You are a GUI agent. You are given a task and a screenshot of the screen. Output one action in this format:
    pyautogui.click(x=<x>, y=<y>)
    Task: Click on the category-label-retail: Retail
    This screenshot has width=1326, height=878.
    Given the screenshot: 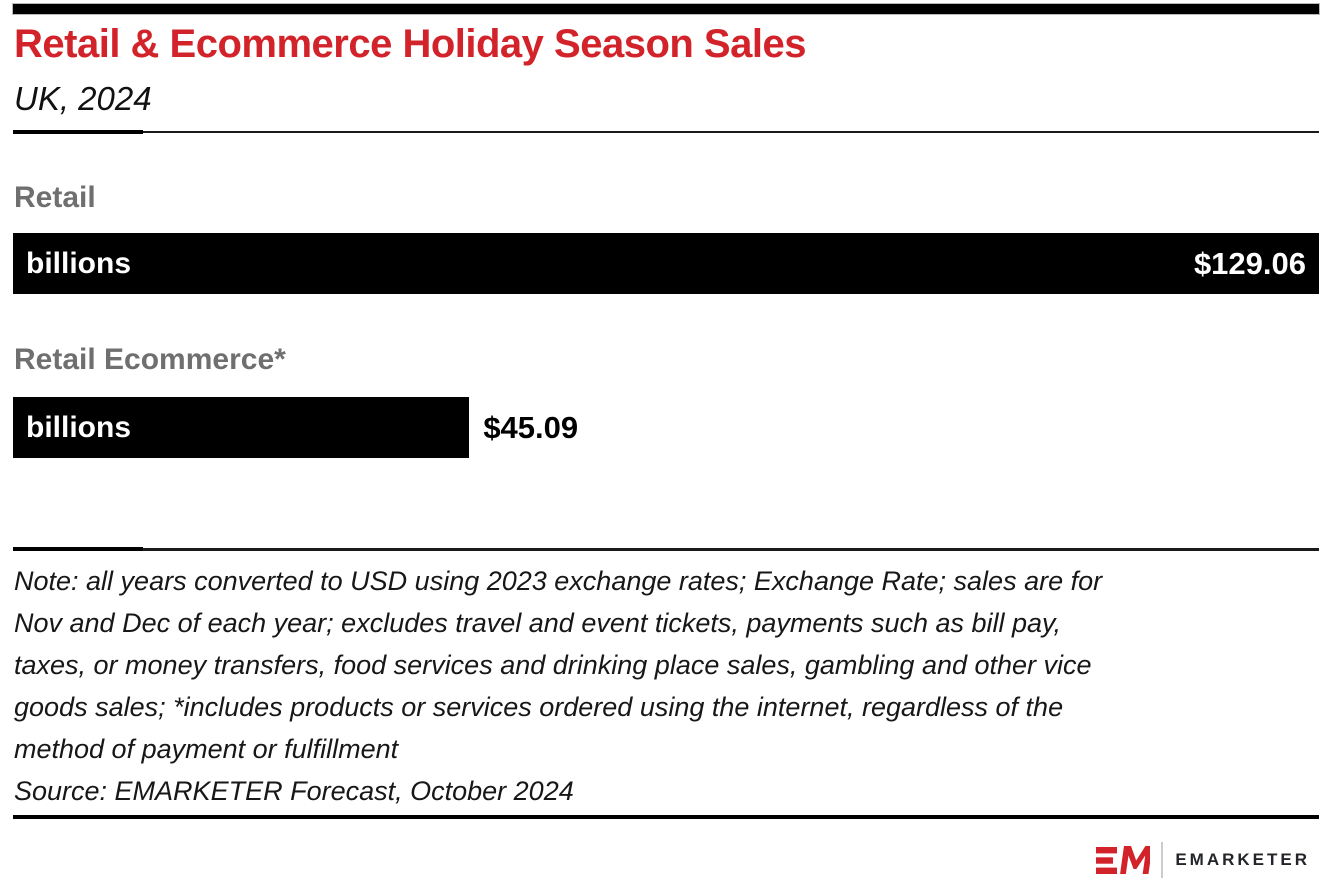 What is the action you would take?
    pyautogui.click(x=55, y=197)
    